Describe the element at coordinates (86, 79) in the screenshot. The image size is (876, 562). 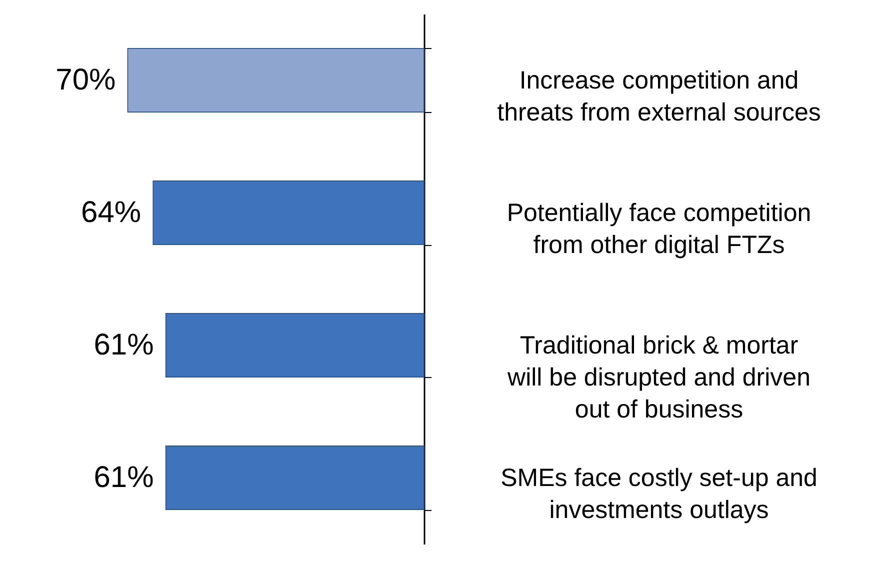
I see `data-label: 70%` at that location.